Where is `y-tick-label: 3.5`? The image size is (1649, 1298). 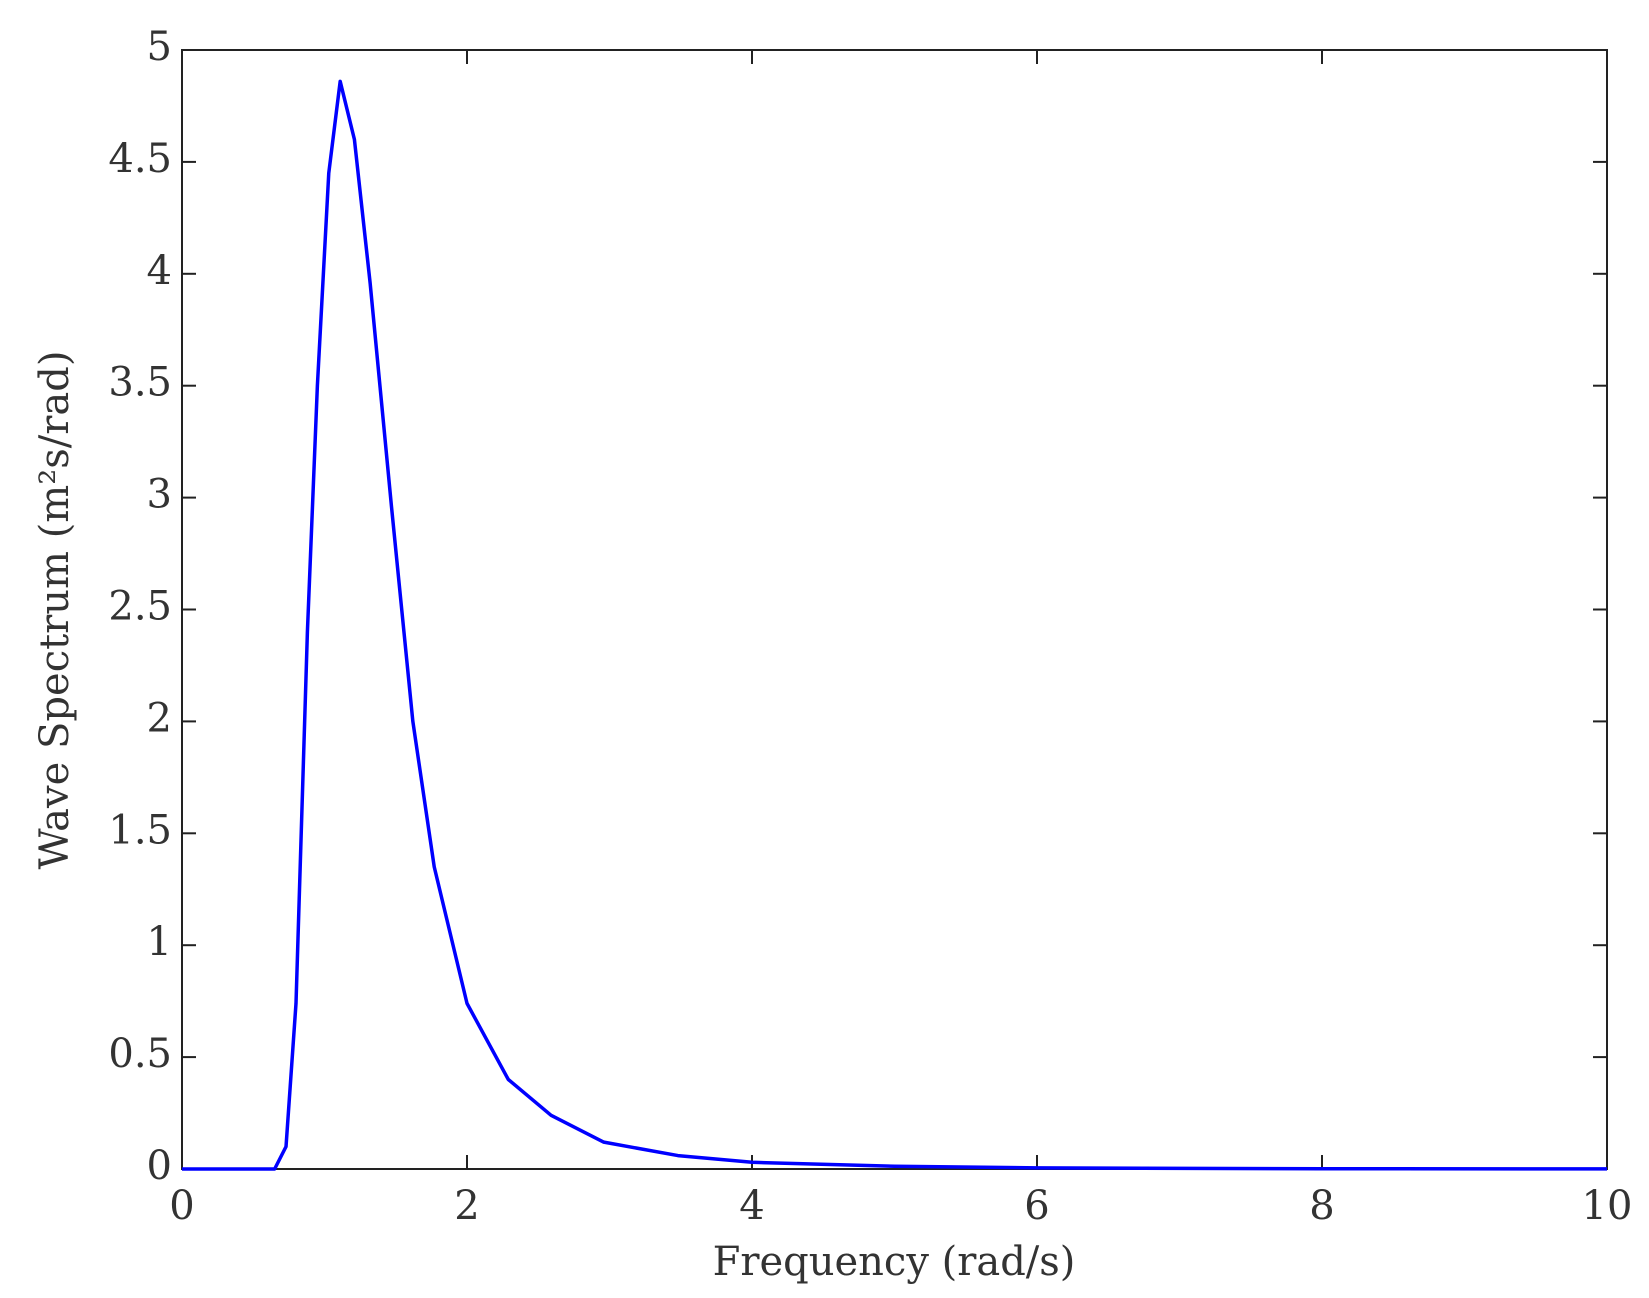 y-tick-label: 3.5 is located at coordinates (140, 383).